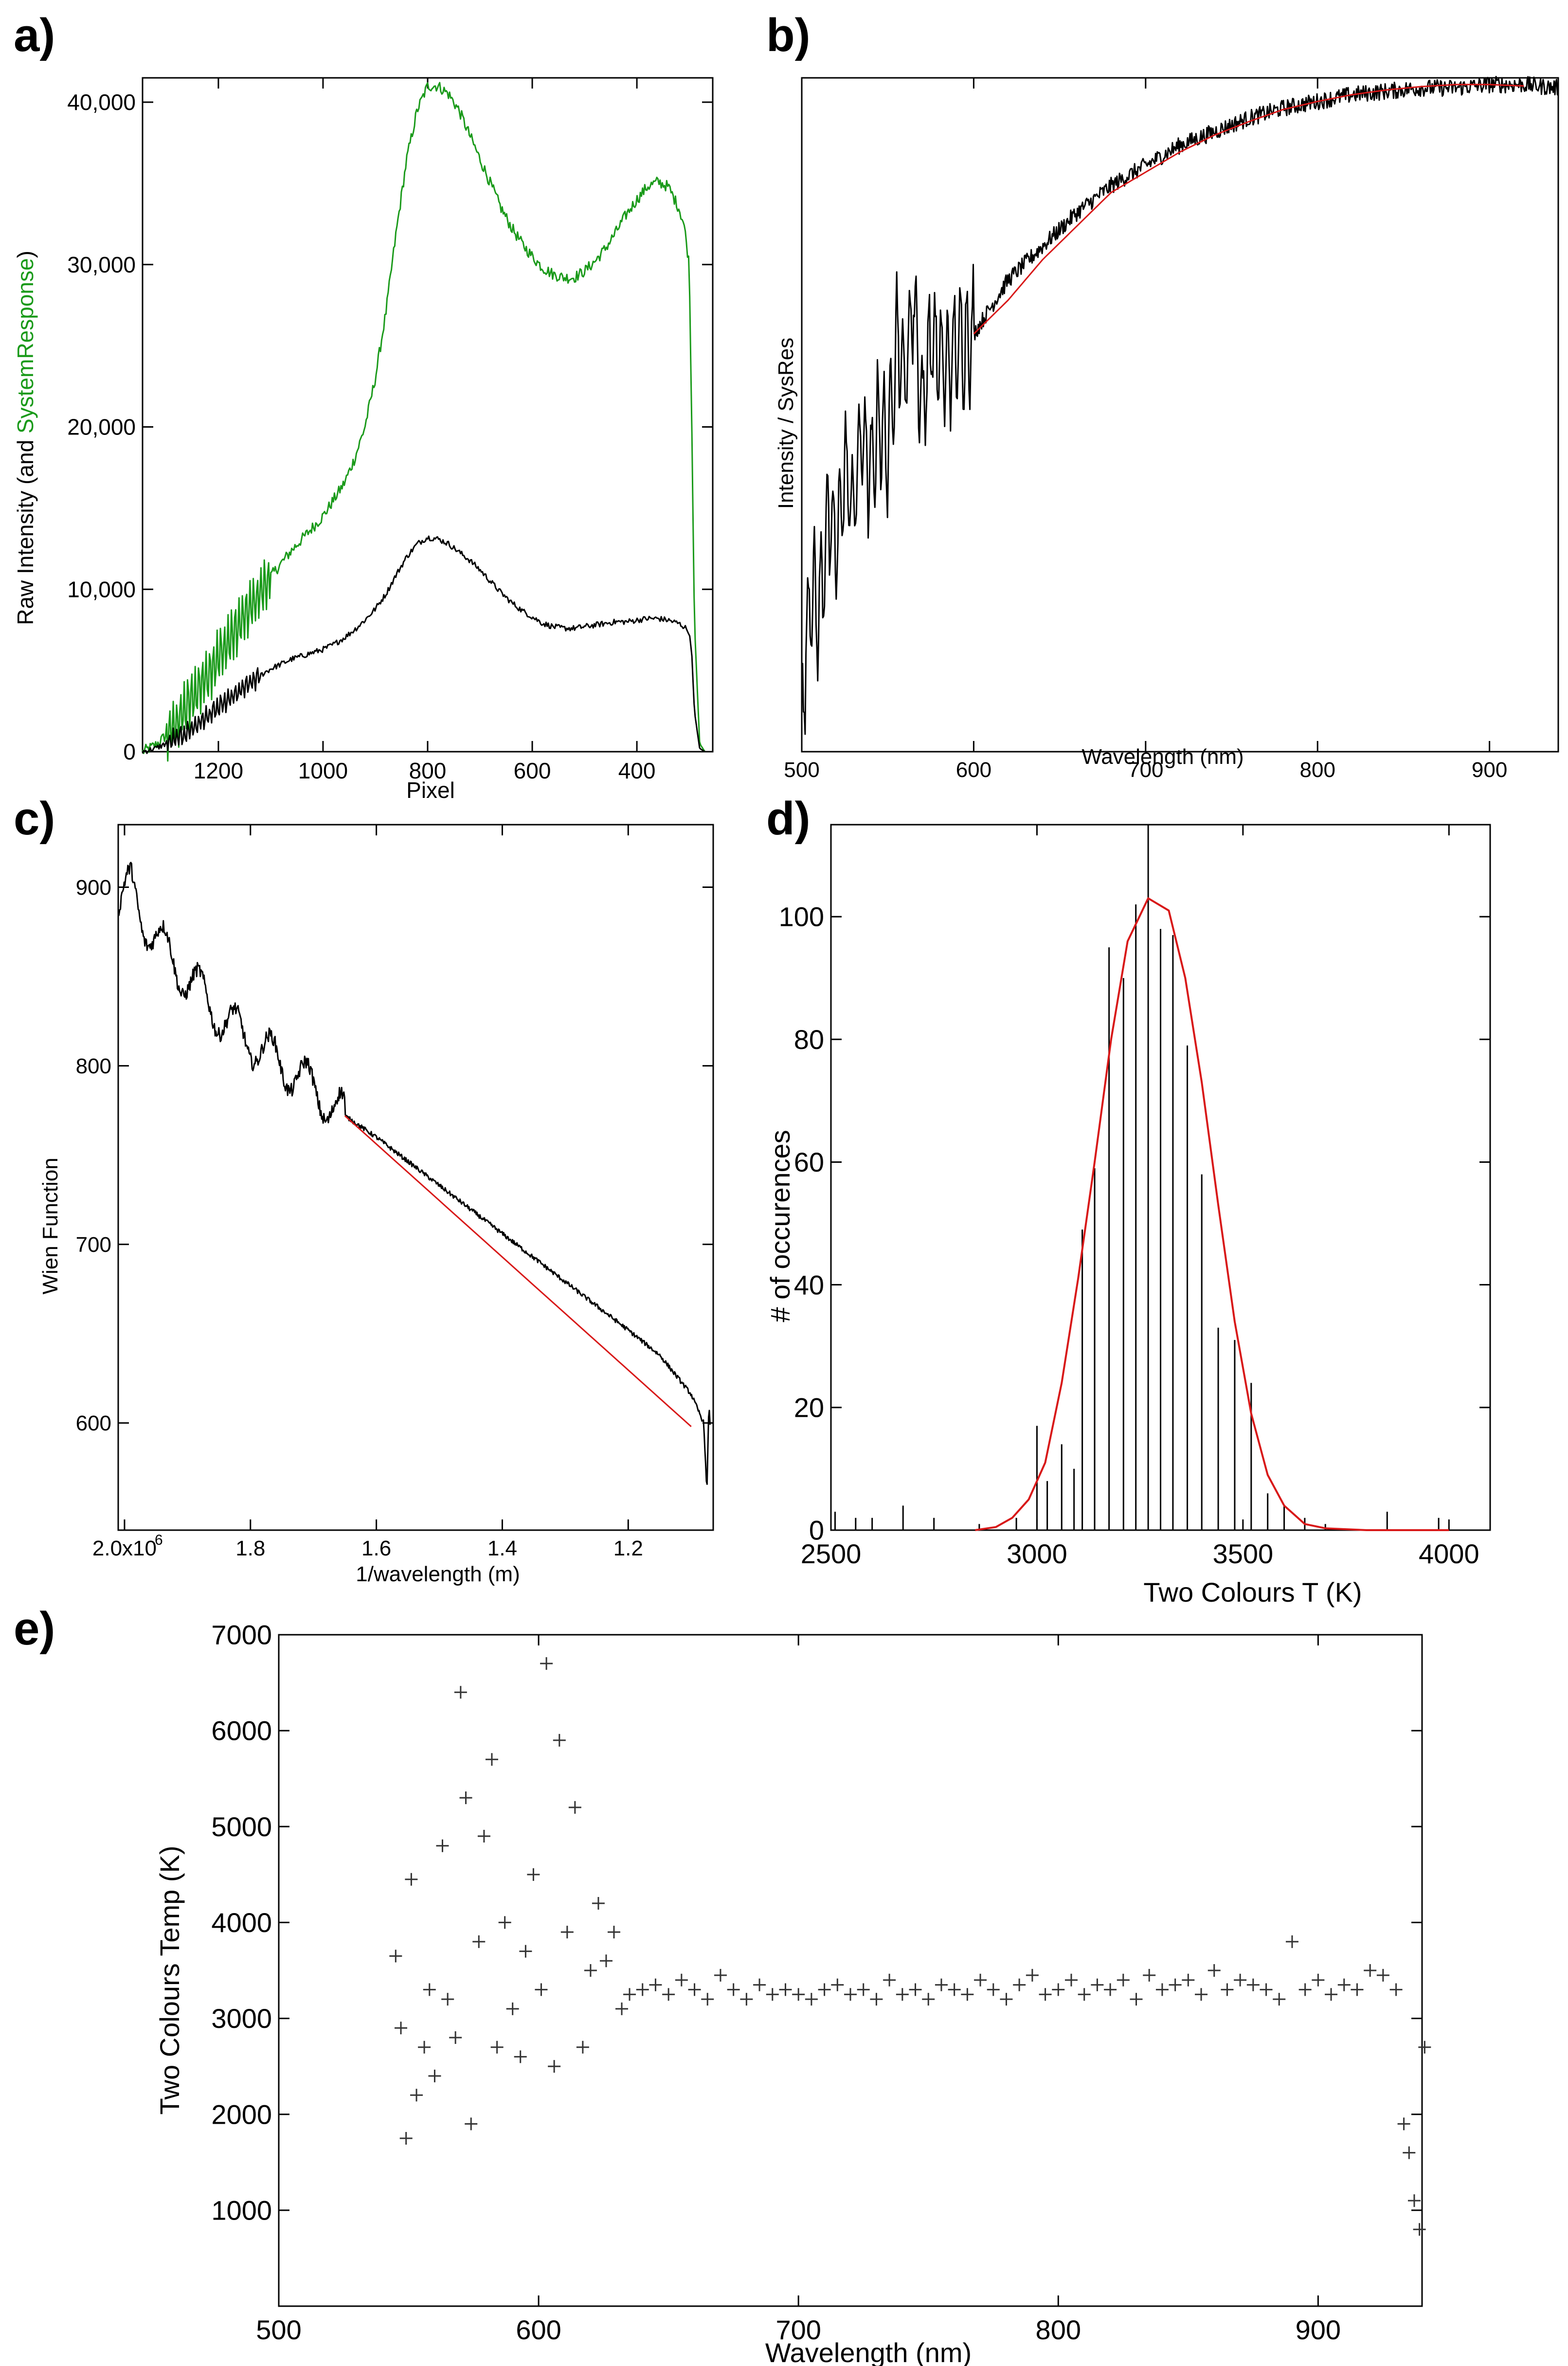 This screenshot has width=1568, height=2366. Describe the element at coordinates (241, 1731) in the screenshot. I see `panel-e-y-tick-label: 6000` at that location.